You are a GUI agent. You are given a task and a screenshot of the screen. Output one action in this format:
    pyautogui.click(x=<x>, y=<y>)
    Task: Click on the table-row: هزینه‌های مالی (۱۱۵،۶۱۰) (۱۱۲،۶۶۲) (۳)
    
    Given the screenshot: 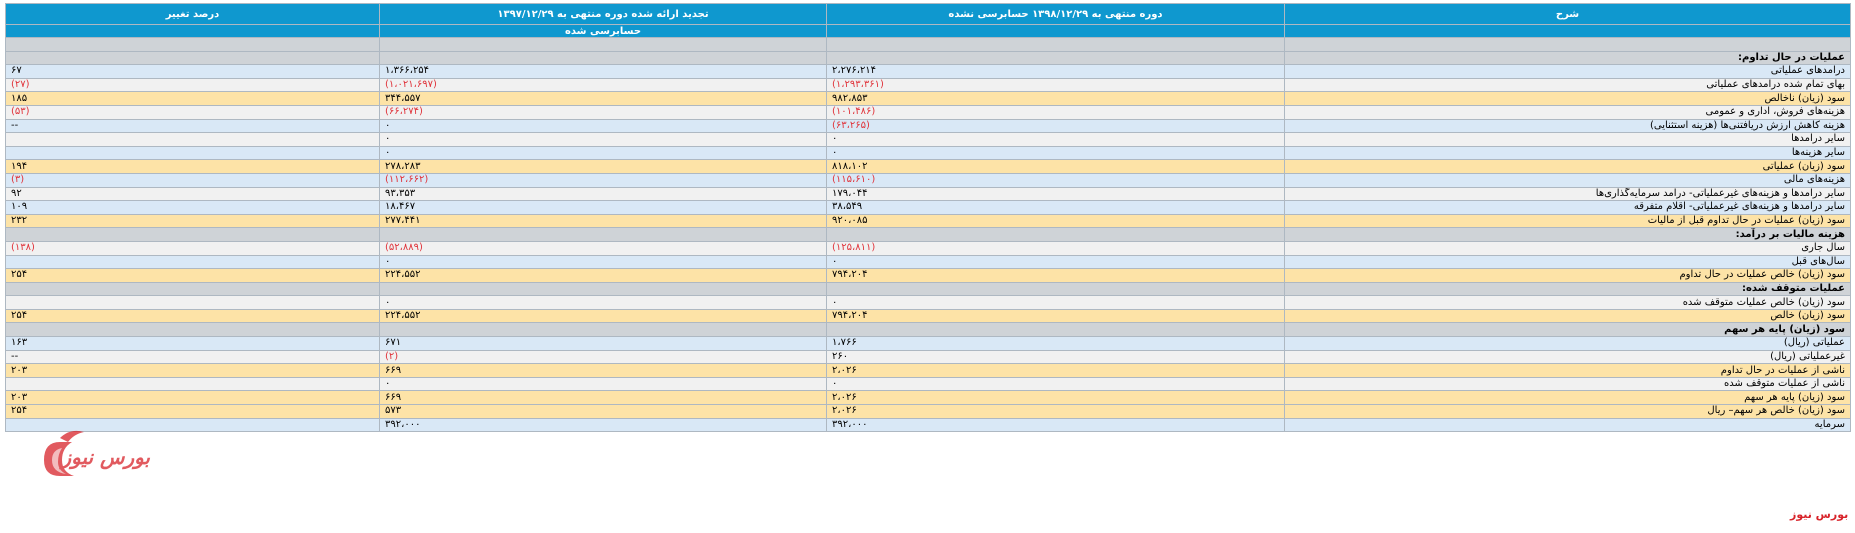 What is the action you would take?
    pyautogui.click(x=928, y=180)
    